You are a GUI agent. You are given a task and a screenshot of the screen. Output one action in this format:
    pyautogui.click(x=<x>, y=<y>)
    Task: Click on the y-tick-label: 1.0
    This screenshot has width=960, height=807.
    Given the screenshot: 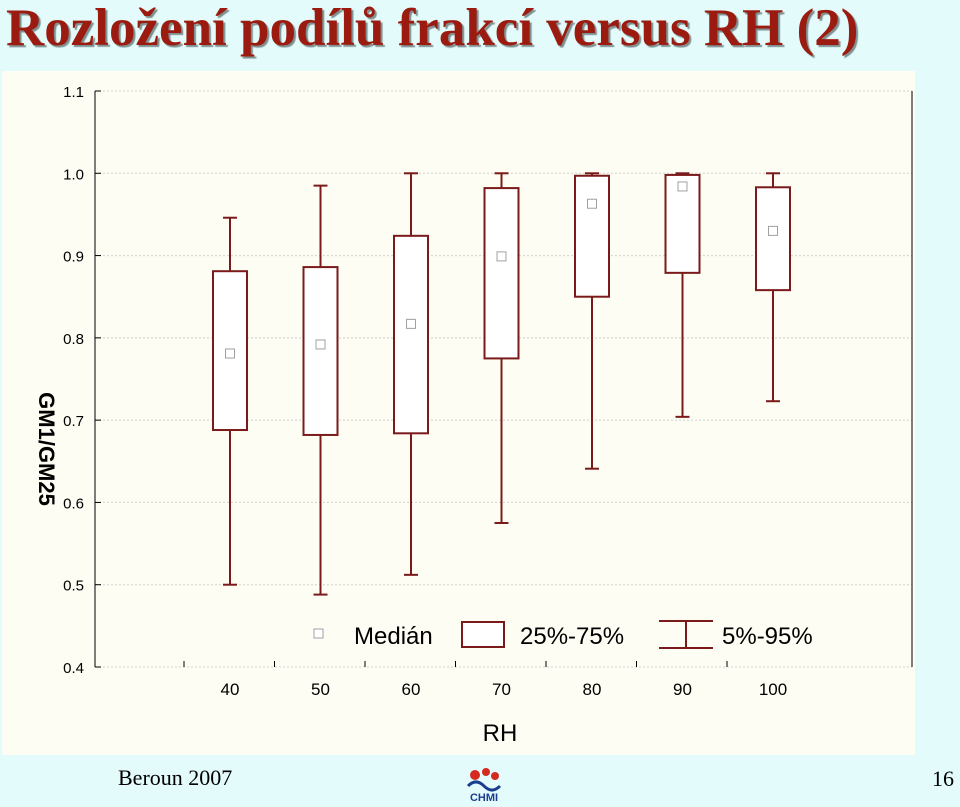 What is the action you would take?
    pyautogui.click(x=73, y=174)
    